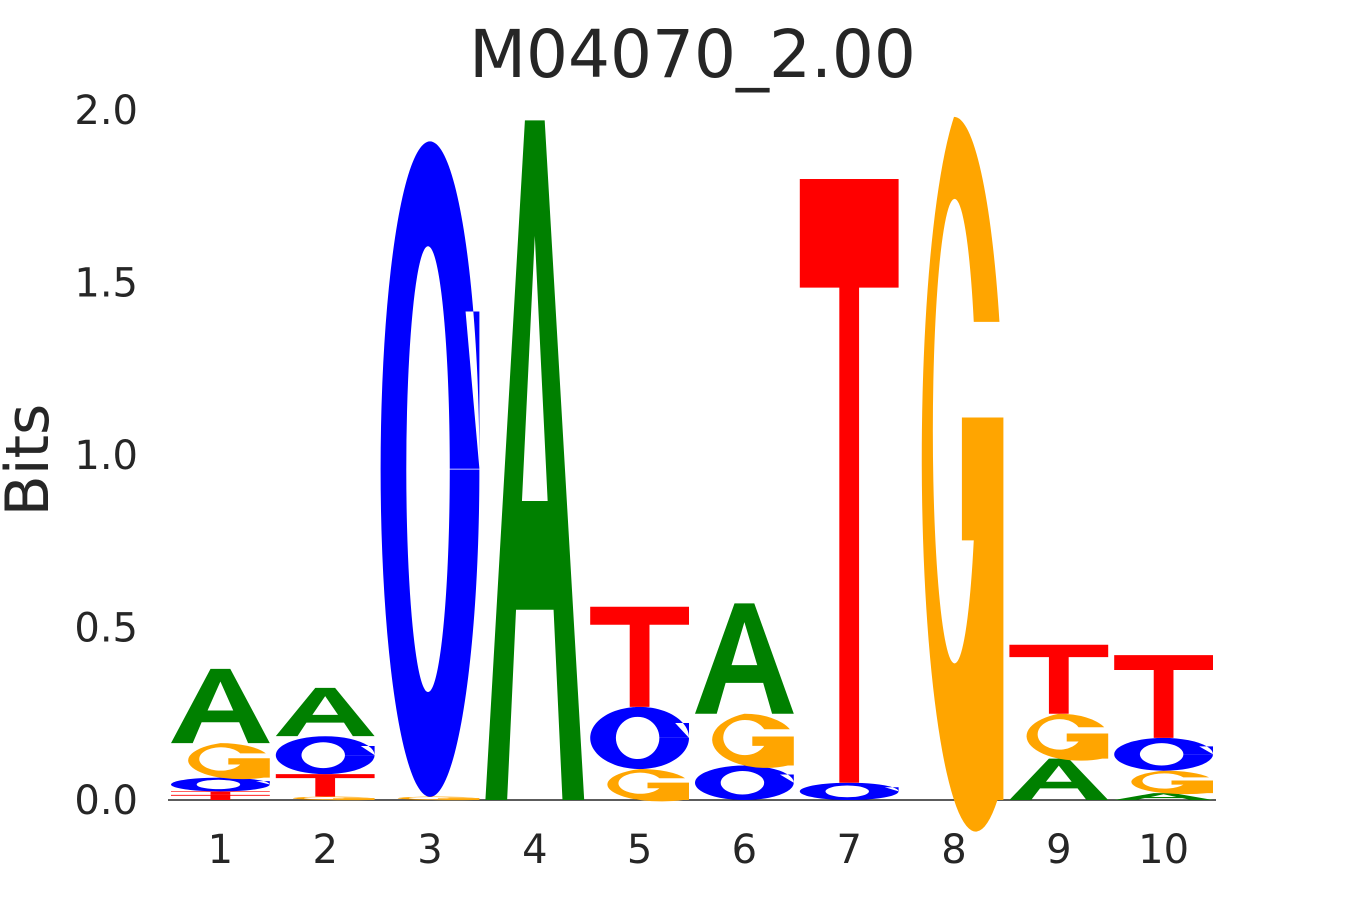 The height and width of the screenshot is (900, 1350). I want to click on x-tick-label: 7, so click(848, 850).